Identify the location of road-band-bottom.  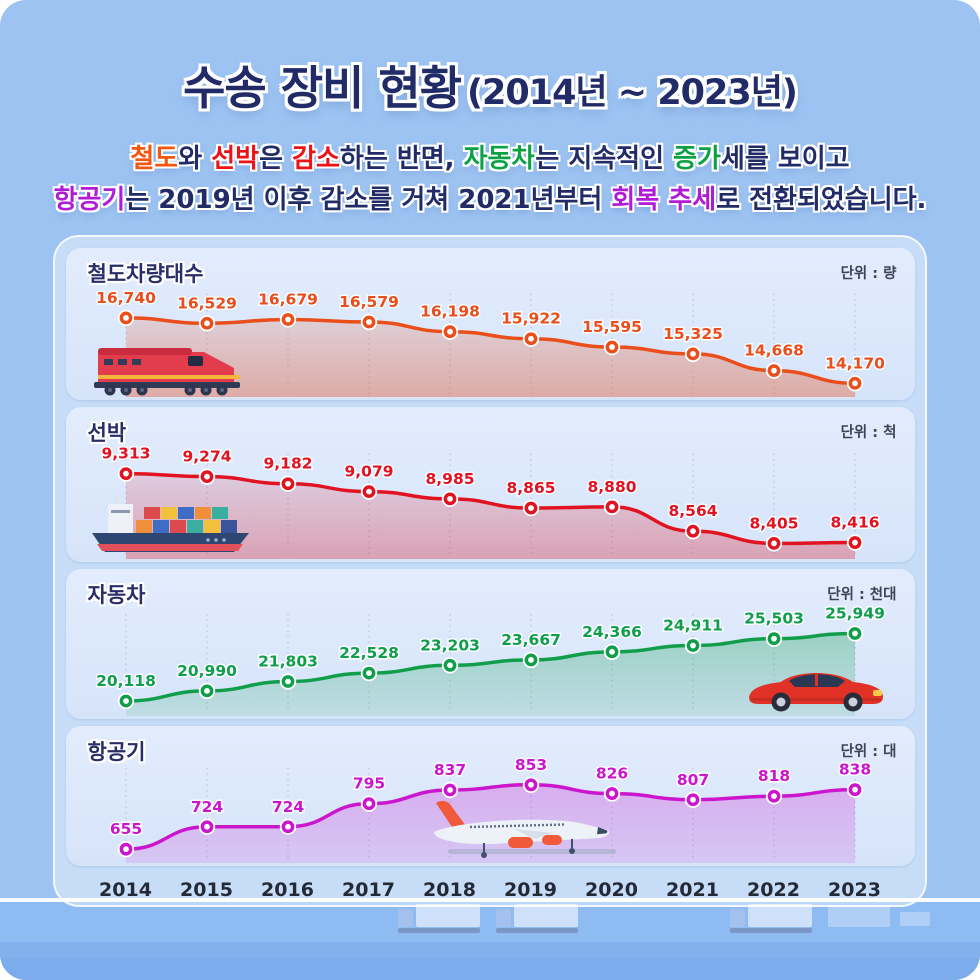
(490, 969).